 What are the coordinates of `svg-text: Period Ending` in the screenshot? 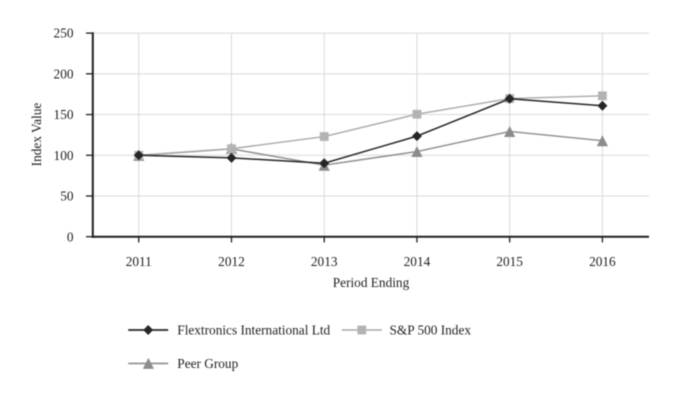 It's located at (371, 282).